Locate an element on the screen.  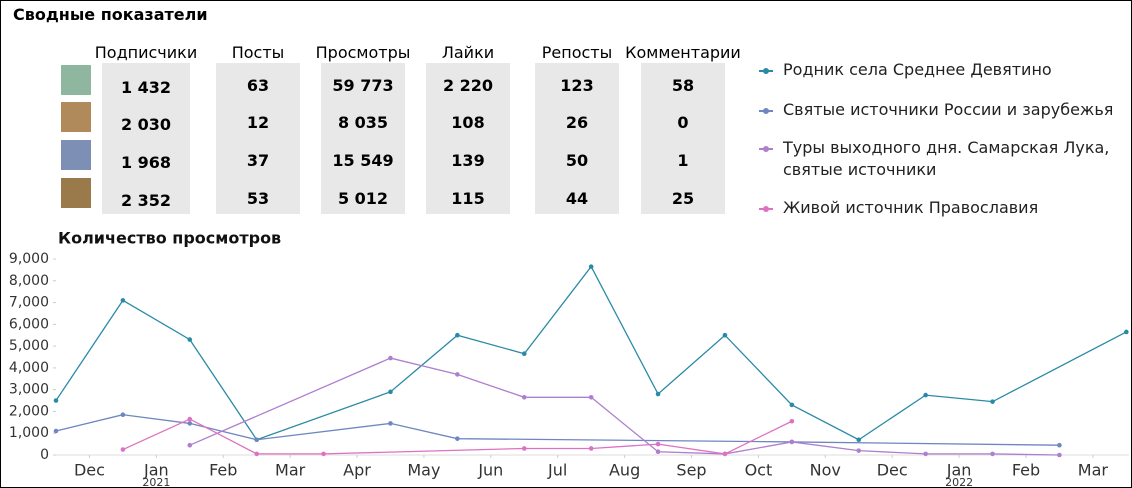
chart-title: Количество просмотров is located at coordinates (169, 238).